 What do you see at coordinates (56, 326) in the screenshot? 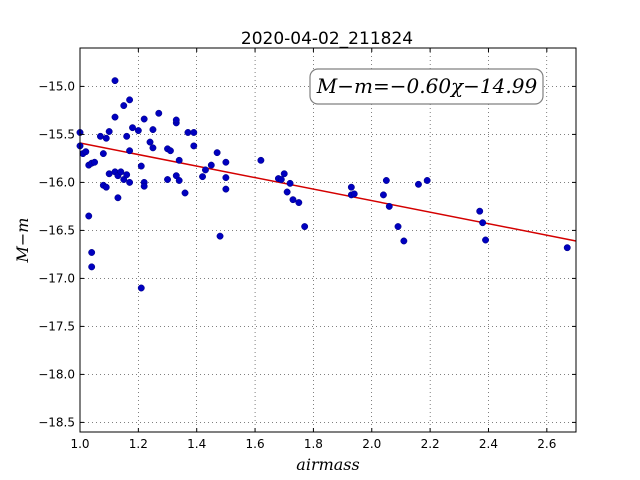
I see `y-tick-label: −17.5` at bounding box center [56, 326].